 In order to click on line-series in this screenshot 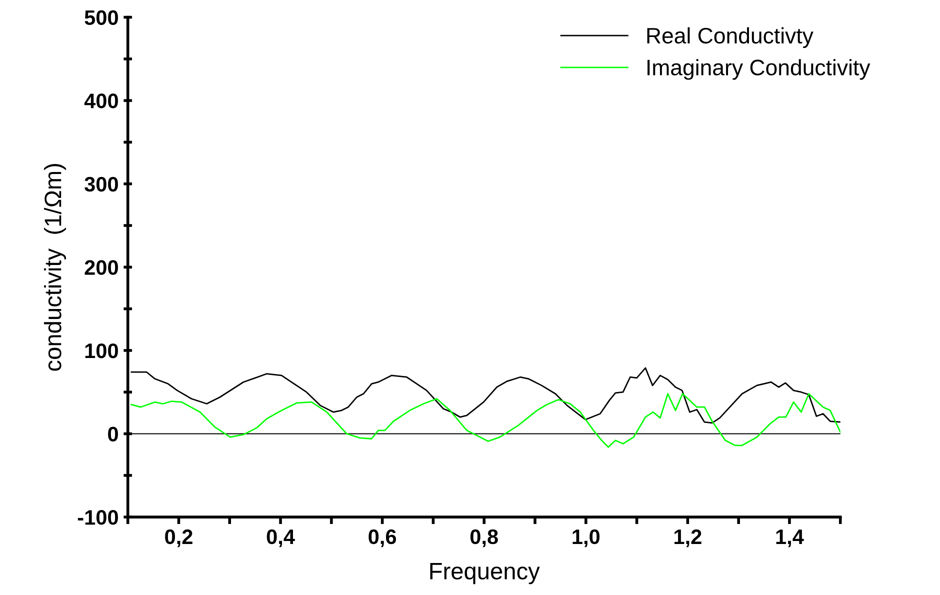, I will do `click(485, 420)`.